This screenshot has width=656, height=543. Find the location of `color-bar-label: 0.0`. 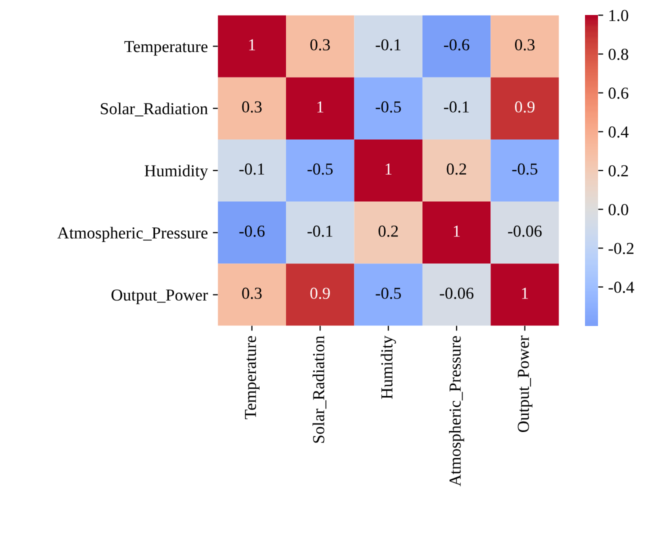

color-bar-label: 0.0 is located at coordinates (618, 210).